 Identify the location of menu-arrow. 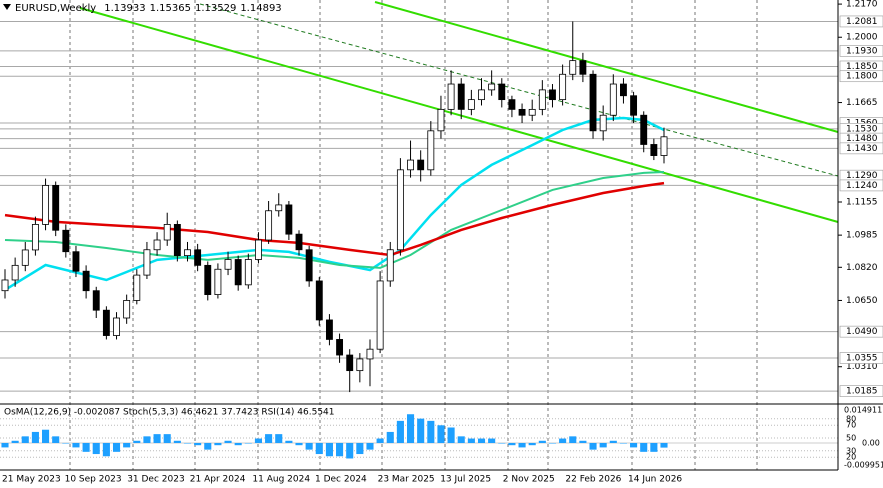
(7, 7).